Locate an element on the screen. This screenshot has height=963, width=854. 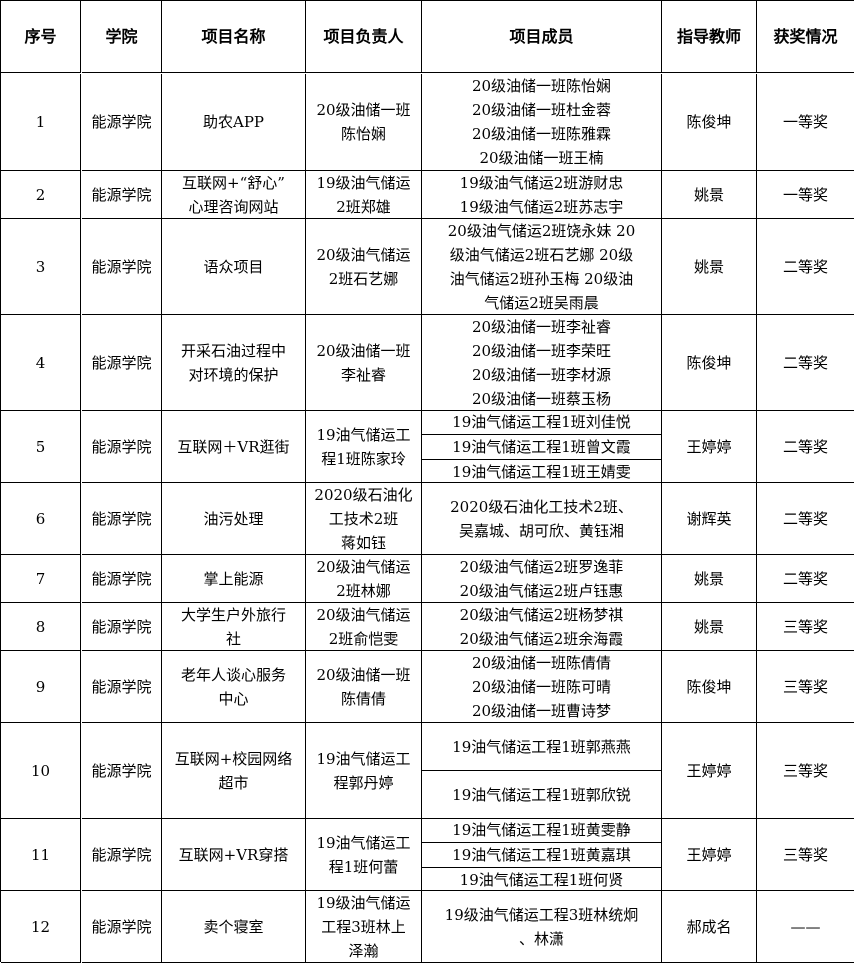
project-name-line: 社 is located at coordinates (233, 638).